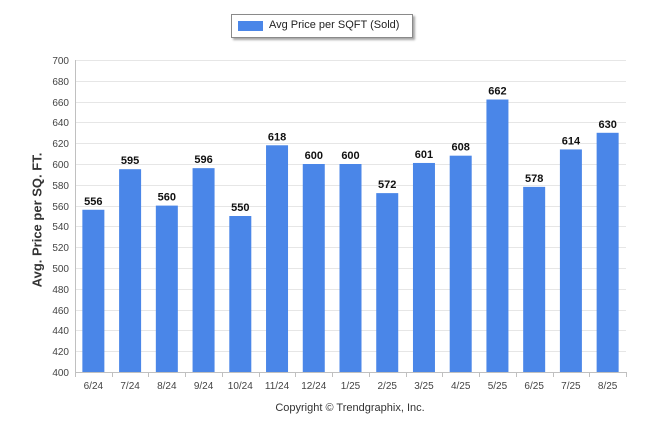 The height and width of the screenshot is (434, 646). Describe the element at coordinates (94, 386) in the screenshot. I see `x-tick-label: 6/24` at that location.